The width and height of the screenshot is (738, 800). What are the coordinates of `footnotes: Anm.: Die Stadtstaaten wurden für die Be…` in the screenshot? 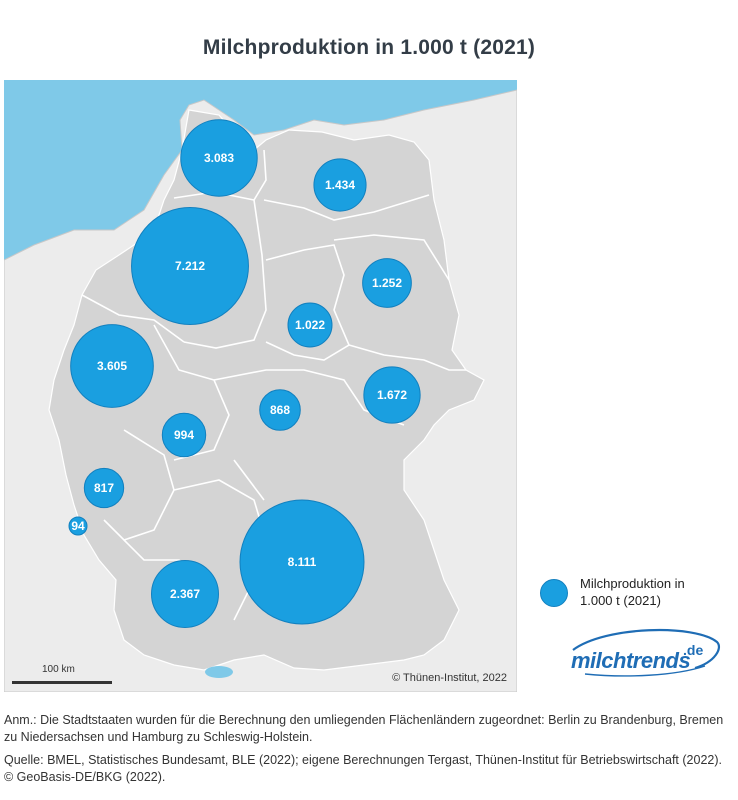 It's located at (370, 752).